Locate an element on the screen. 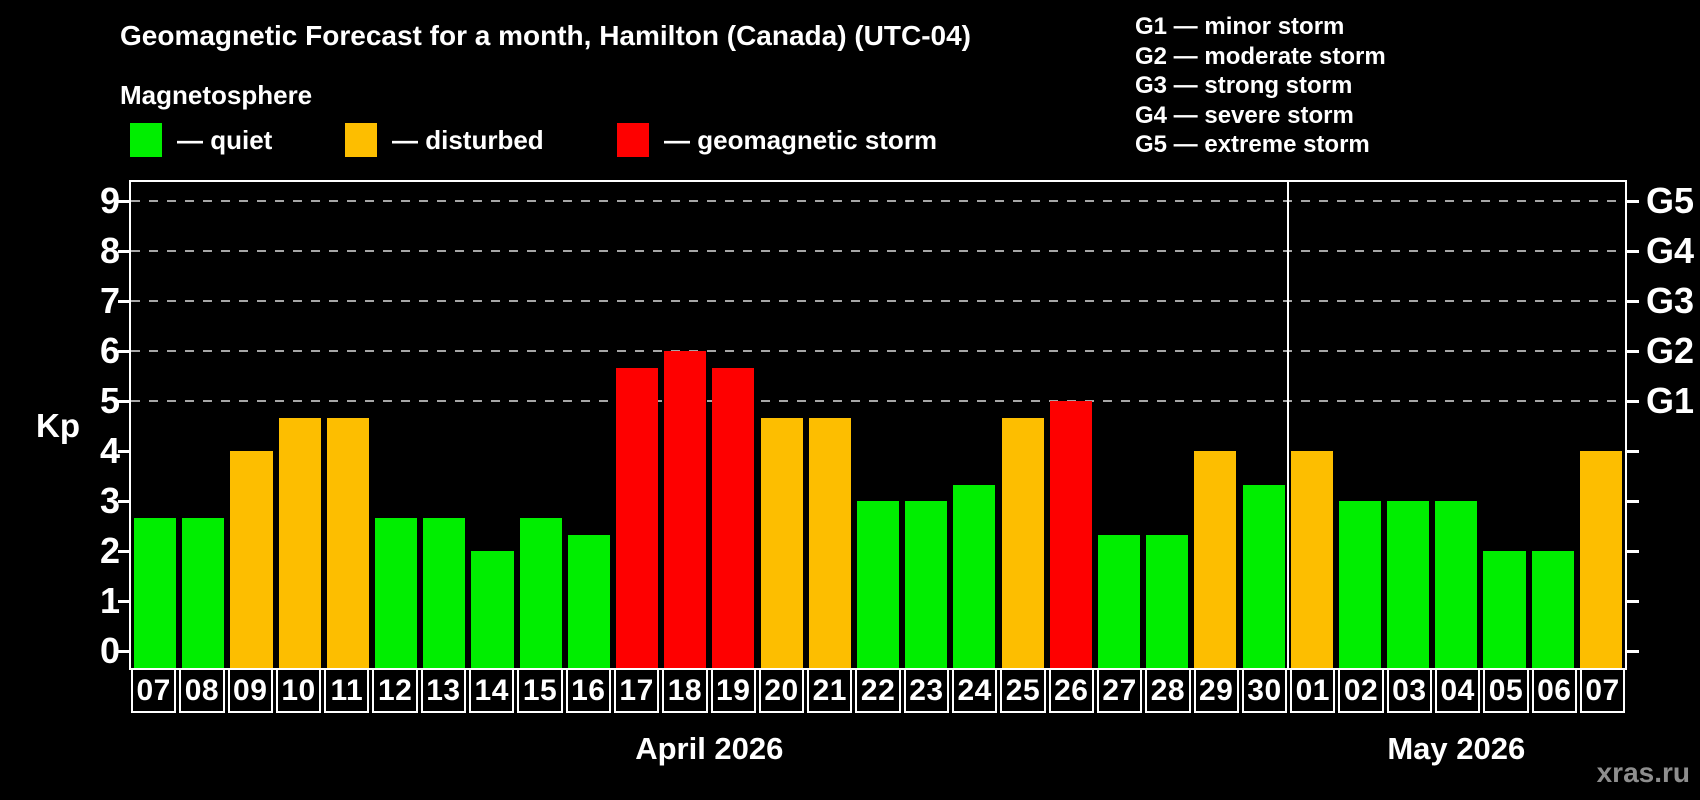  g3-legend-line: G3 — strong storm is located at coordinates (1244, 85).